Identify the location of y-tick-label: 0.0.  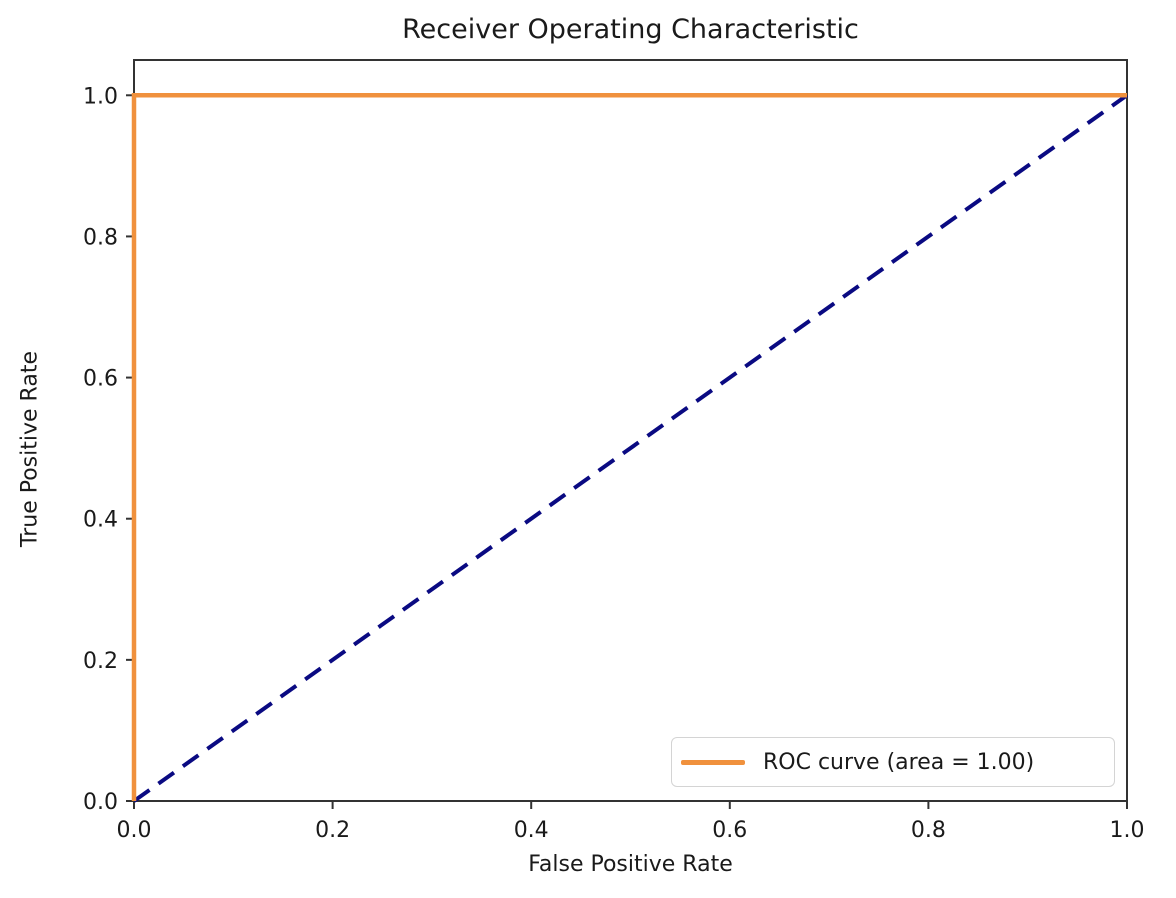
(100, 802).